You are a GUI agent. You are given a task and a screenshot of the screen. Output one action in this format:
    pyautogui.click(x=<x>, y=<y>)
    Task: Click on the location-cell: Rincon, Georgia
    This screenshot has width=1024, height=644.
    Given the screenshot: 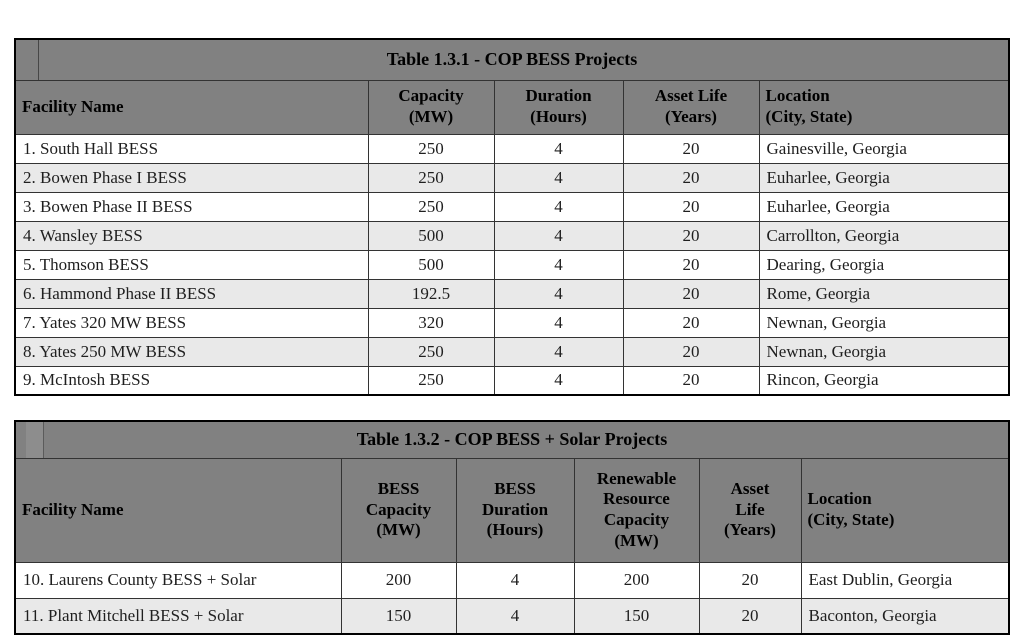 What is the action you would take?
    pyautogui.click(x=884, y=380)
    